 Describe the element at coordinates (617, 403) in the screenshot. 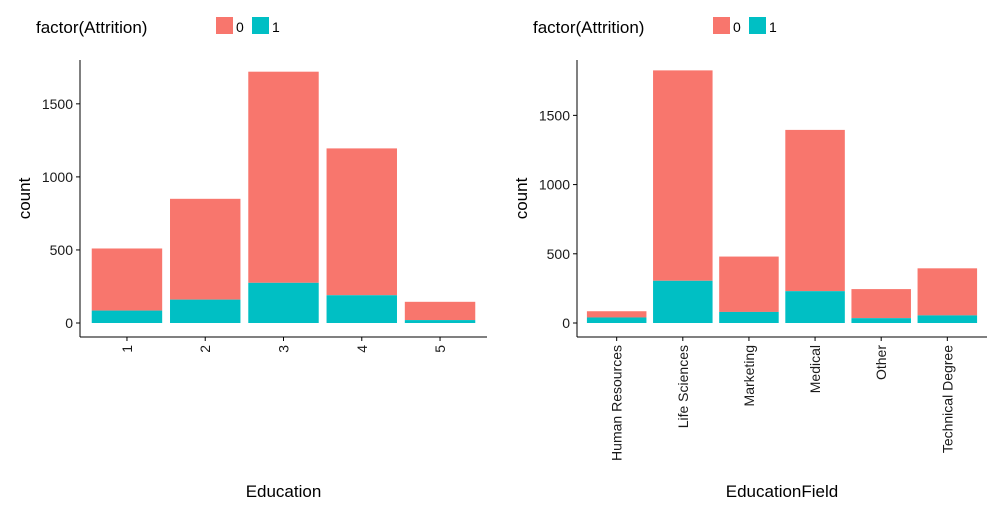

I see `x-tick-label: Human Resources` at that location.